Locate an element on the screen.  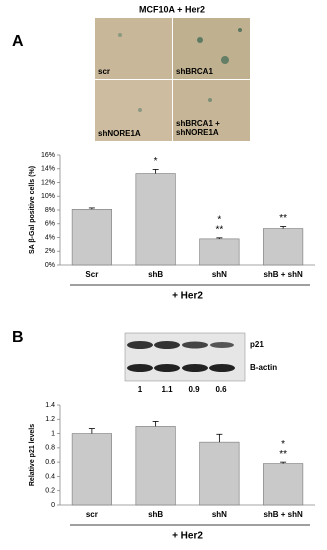
blot-quant: 1.1 is located at coordinates (167, 389).